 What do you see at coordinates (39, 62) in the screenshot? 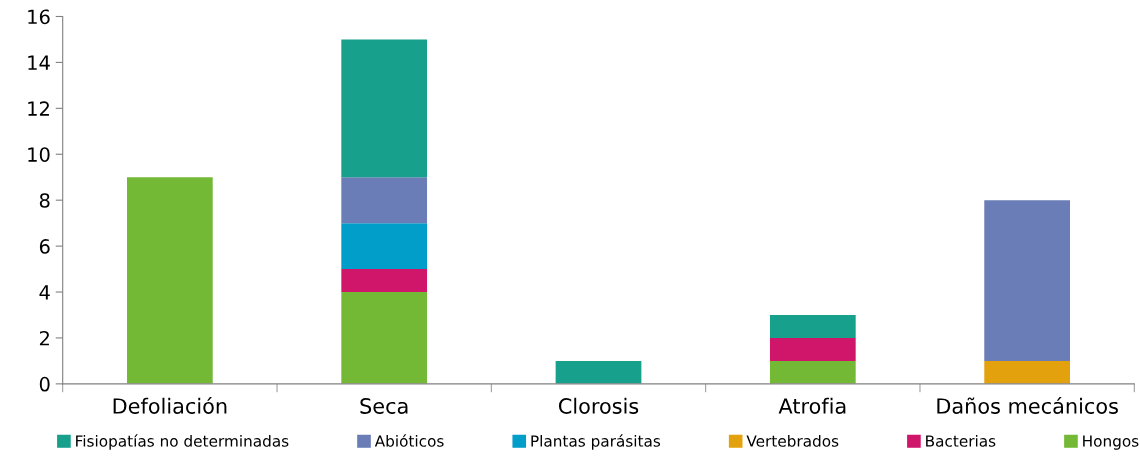
I see `y-tick-label: 14` at bounding box center [39, 62].